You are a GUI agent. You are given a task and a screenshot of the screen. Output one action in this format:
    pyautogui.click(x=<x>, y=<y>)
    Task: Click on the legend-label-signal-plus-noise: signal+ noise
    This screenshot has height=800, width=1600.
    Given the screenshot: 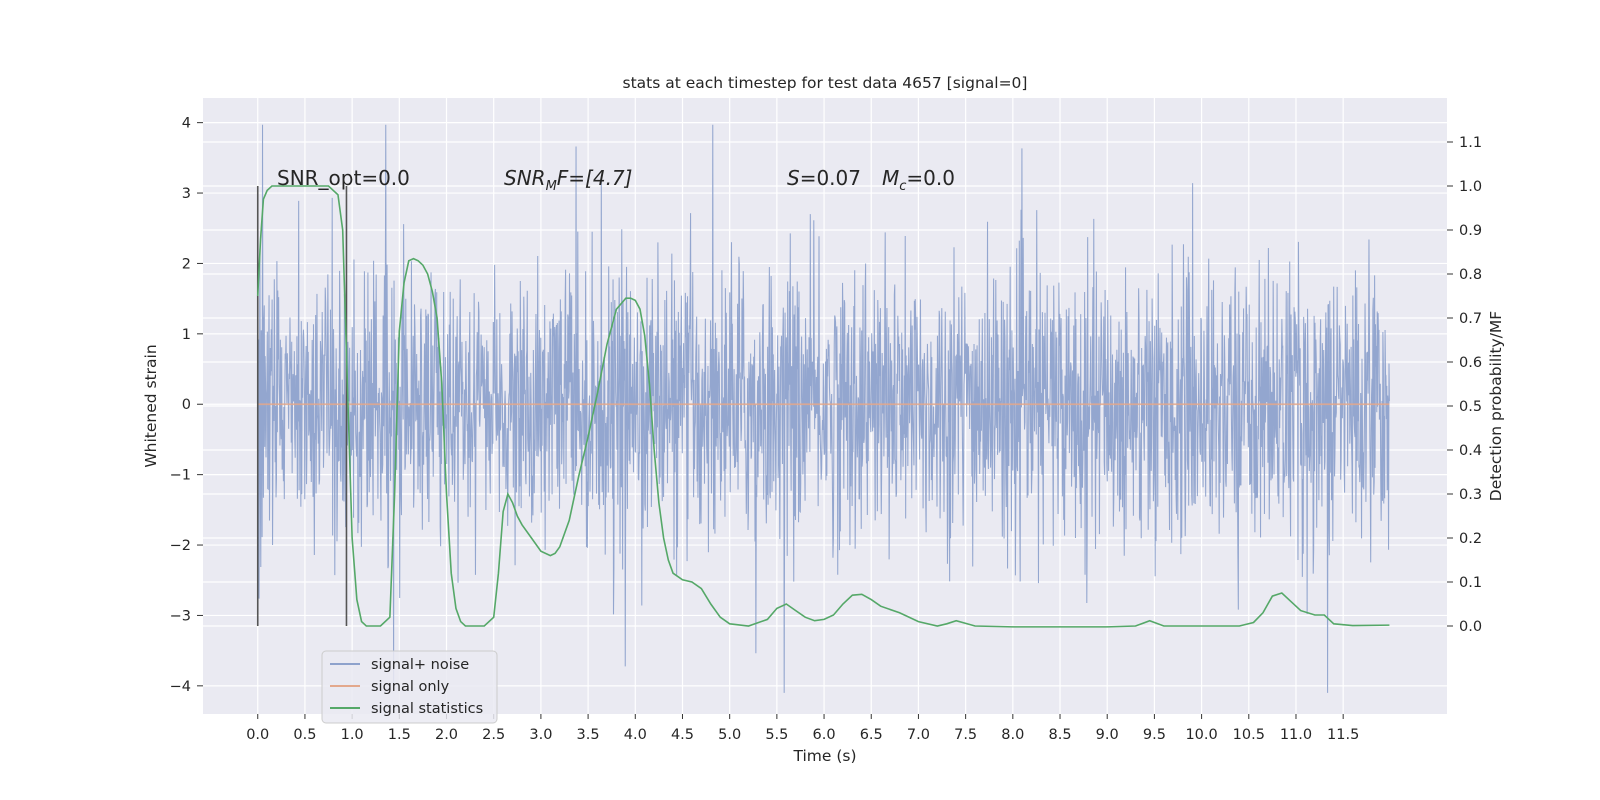 What is the action you would take?
    pyautogui.click(x=420, y=665)
    